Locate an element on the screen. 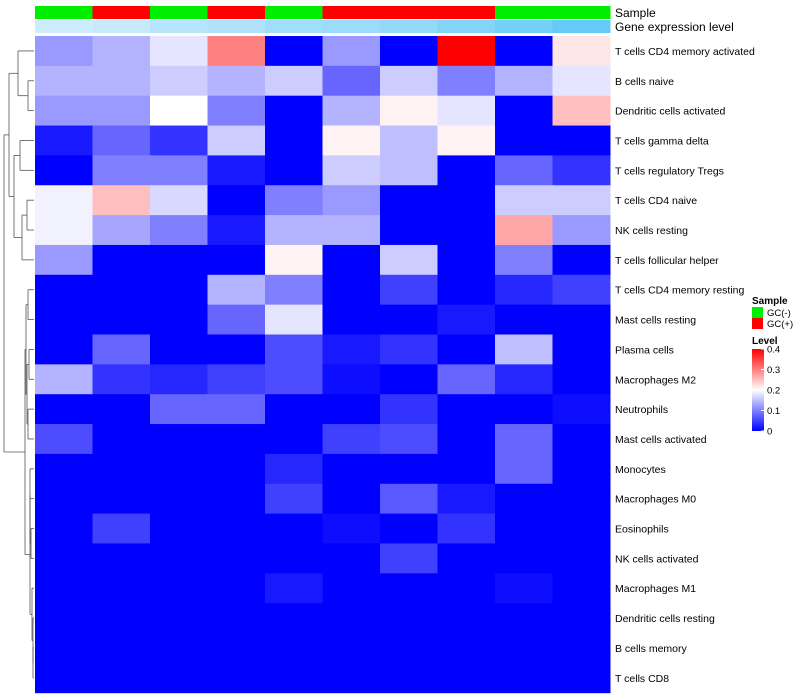 The image size is (800, 700). row-label: Plasma cells is located at coordinates (644, 350).